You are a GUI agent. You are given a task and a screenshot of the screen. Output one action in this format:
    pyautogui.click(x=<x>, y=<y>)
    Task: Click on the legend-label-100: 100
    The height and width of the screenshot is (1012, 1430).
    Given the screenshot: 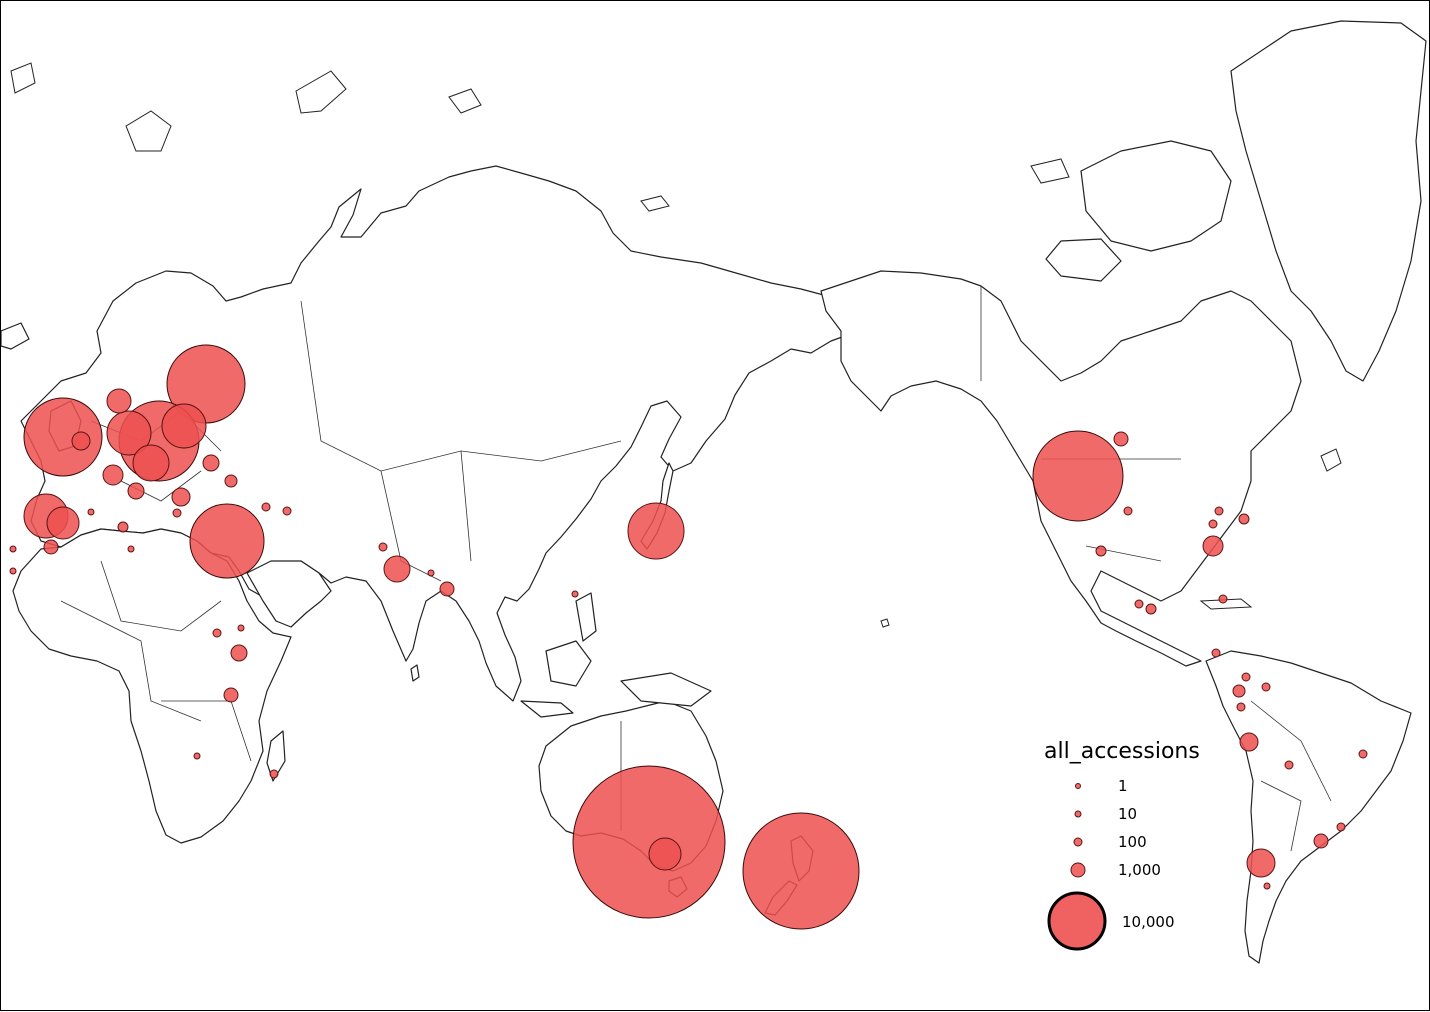 What is the action you would take?
    pyautogui.click(x=1132, y=842)
    